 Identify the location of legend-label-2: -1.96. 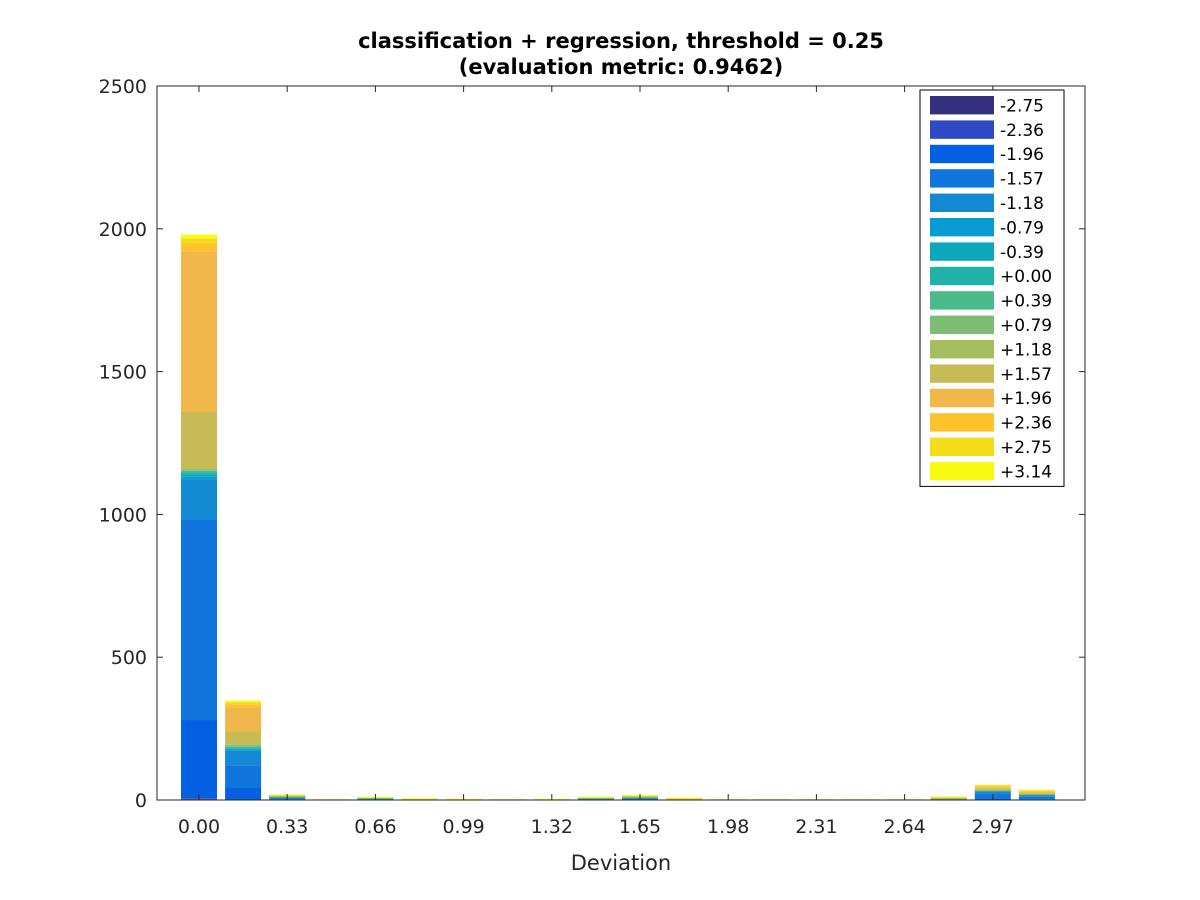
(1022, 155).